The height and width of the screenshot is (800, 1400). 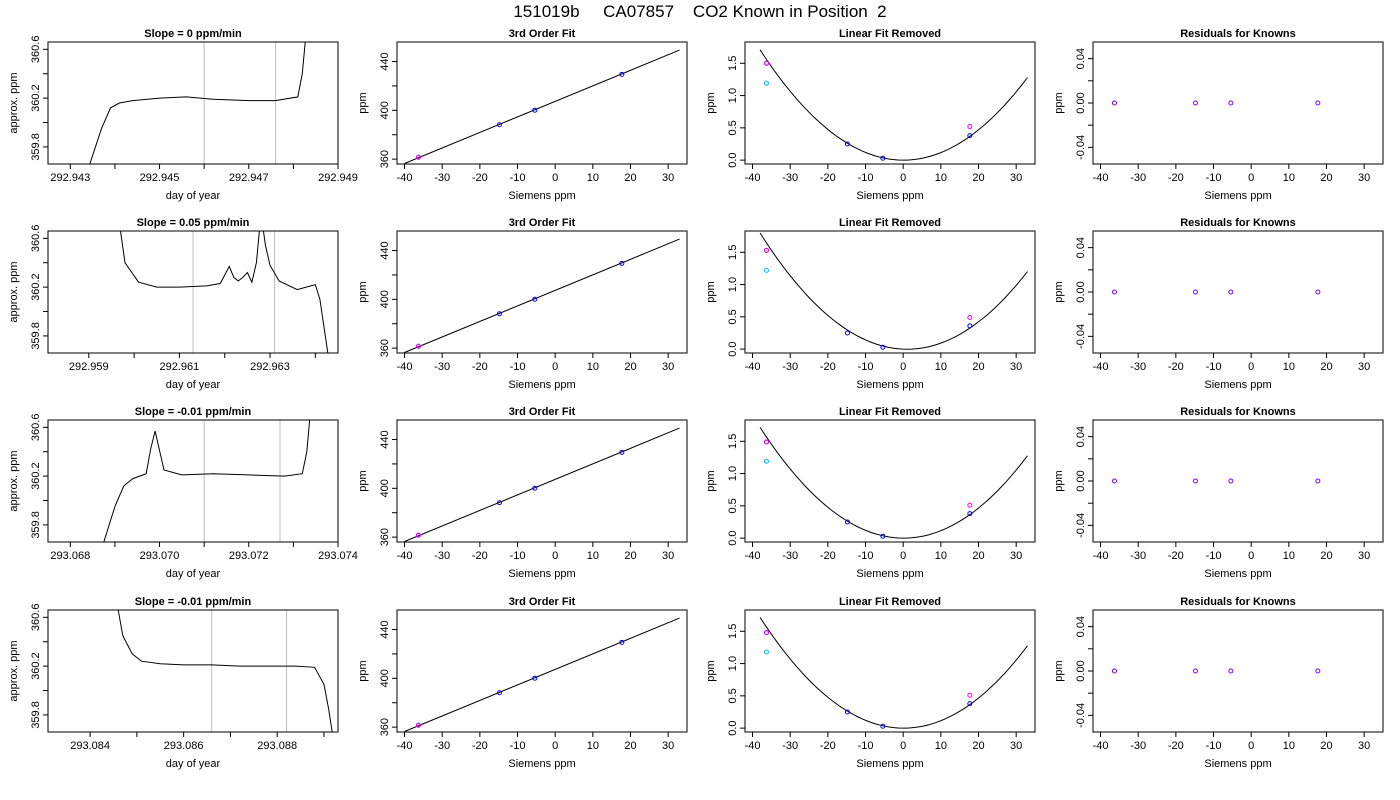 I want to click on panel-4-1-y-tick-label-5: 360.6, so click(x=36, y=618).